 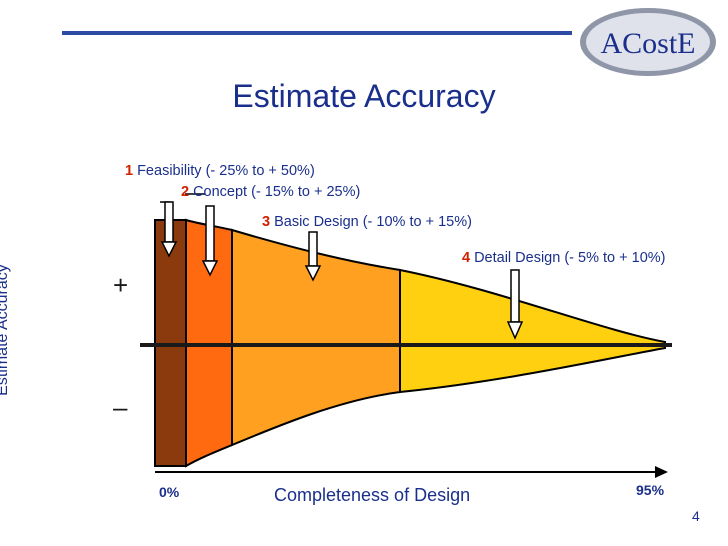 I want to click on y-axis-label: Estimate Accuracy, so click(x=5, y=330).